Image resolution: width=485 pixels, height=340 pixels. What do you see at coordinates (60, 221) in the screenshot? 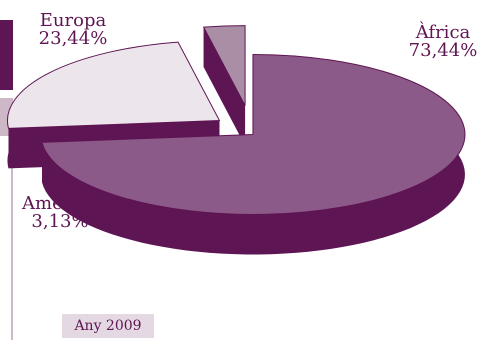
I see `label-america-value: 3,13%` at bounding box center [60, 221].